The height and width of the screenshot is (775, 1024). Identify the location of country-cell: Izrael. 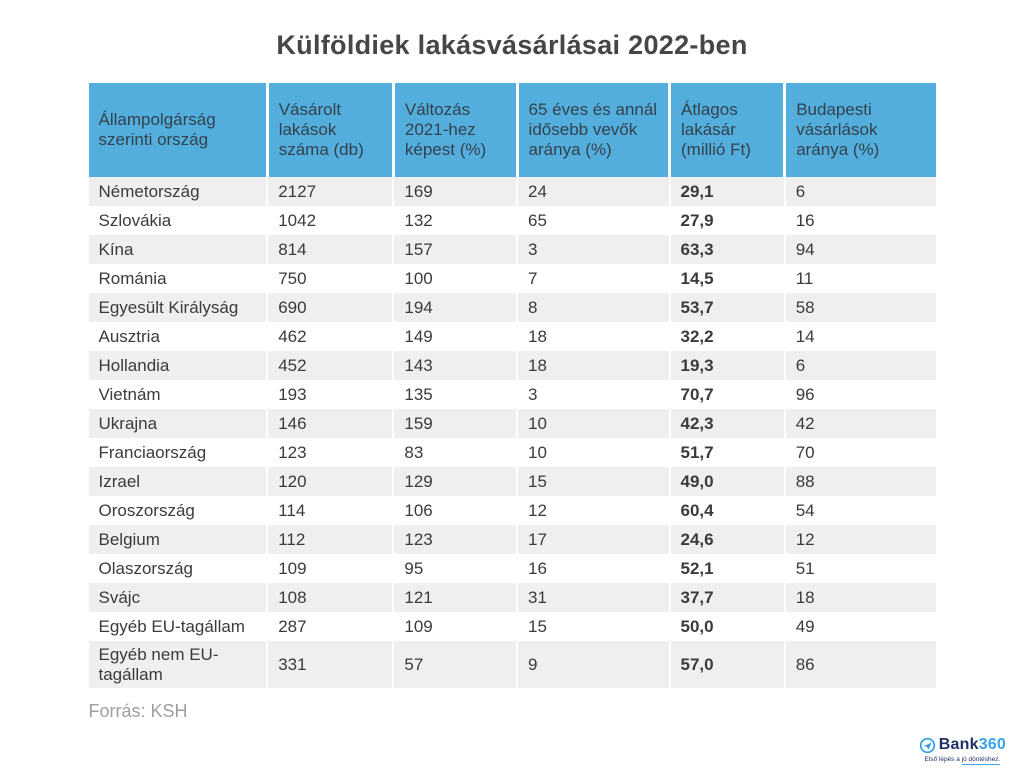
(178, 481).